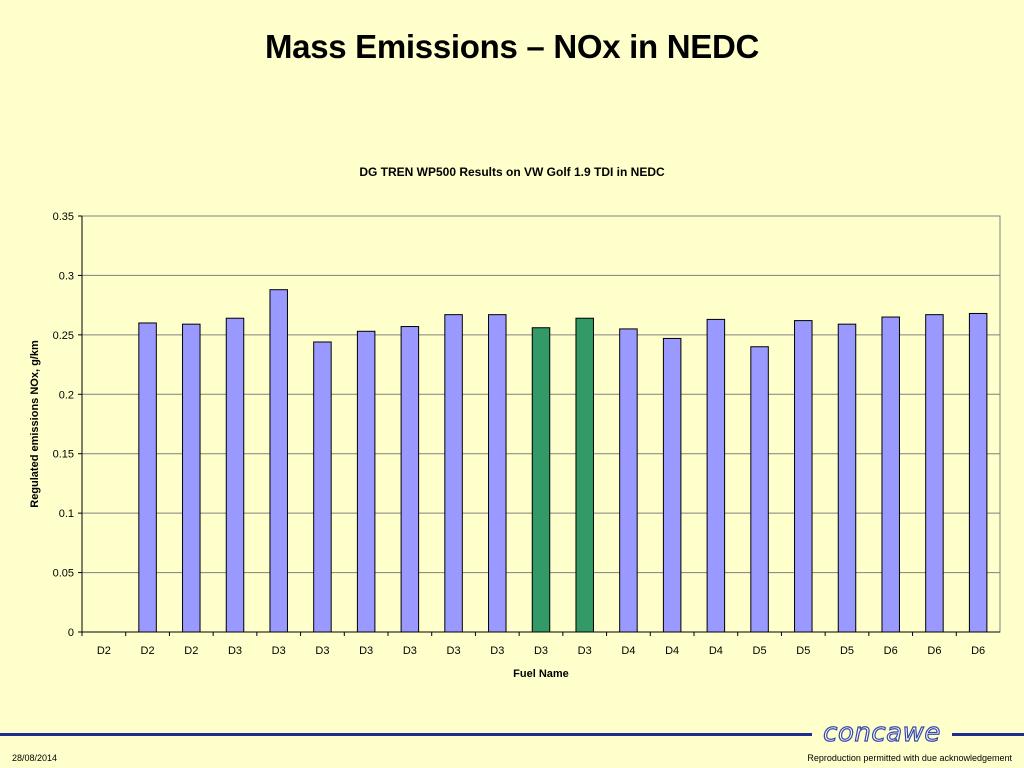  I want to click on x-axis-label: Fuel Name, so click(541, 674).